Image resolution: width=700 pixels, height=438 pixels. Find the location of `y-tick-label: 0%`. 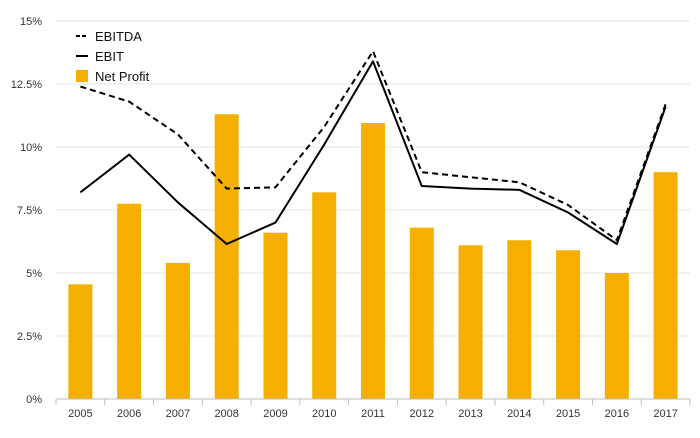

y-tick-label: 0% is located at coordinates (34, 400).